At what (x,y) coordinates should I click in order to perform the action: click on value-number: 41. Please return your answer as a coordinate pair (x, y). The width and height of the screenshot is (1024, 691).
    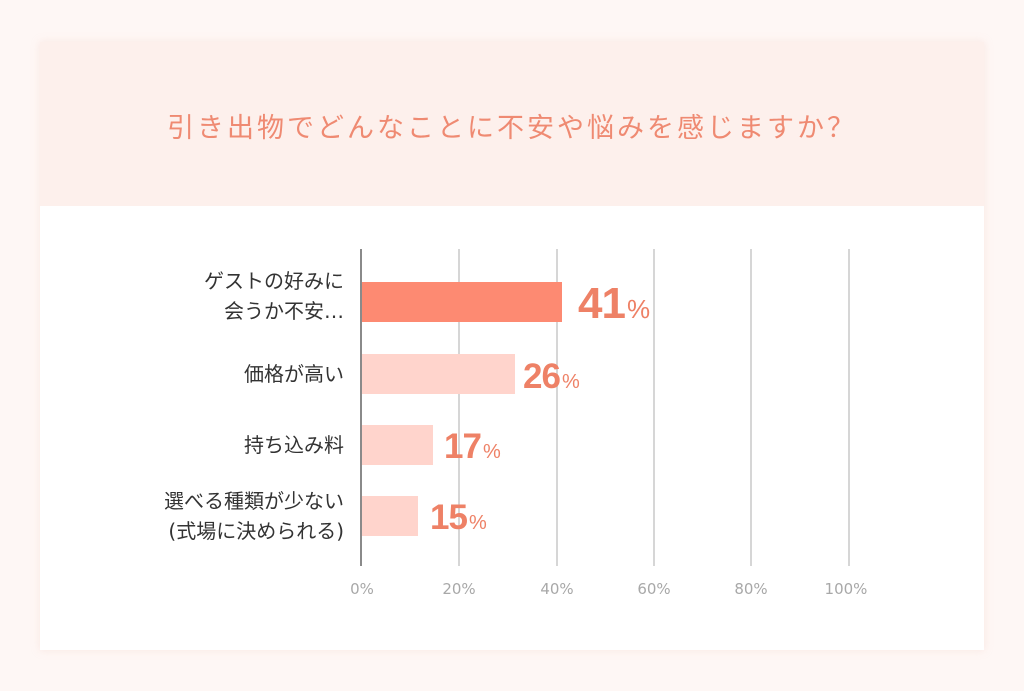
    Looking at the image, I should click on (602, 303).